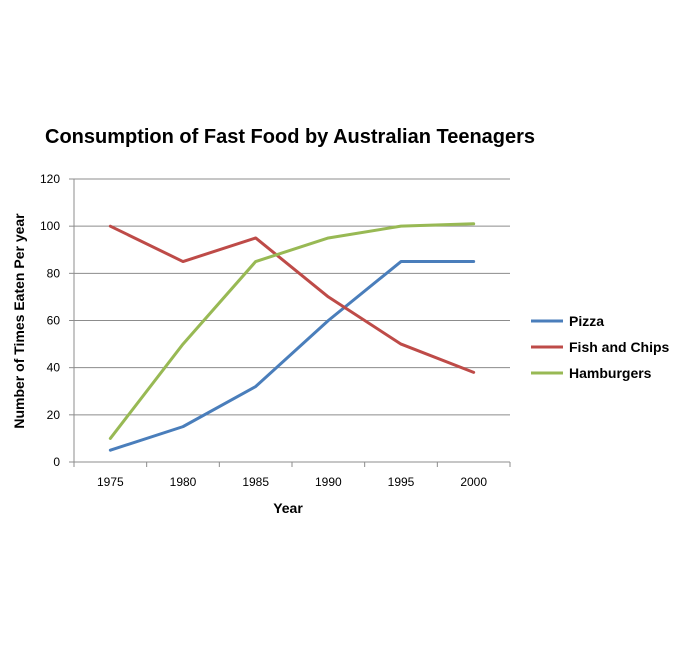 This screenshot has height=650, width=700. I want to click on y-tick-label: 20, so click(54, 415).